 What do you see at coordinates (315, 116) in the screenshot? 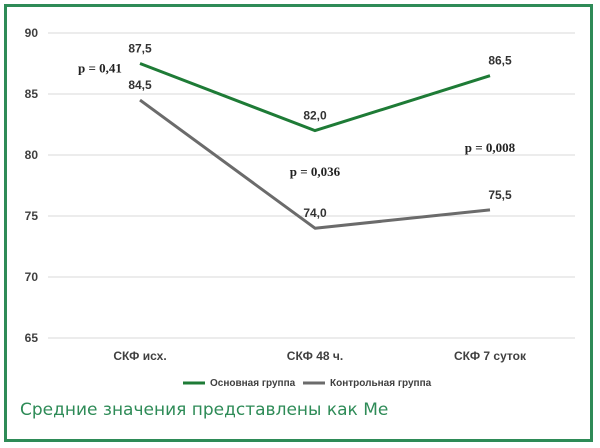
I see `data-label: 82,0` at bounding box center [315, 116].